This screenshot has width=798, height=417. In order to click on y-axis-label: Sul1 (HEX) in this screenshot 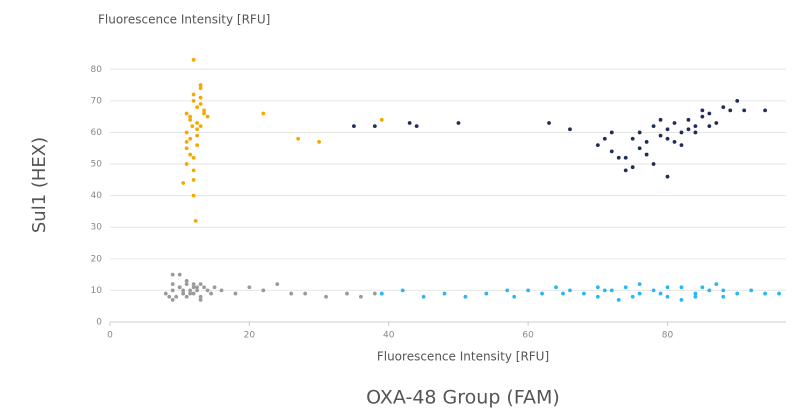, I will do `click(39, 185)`.